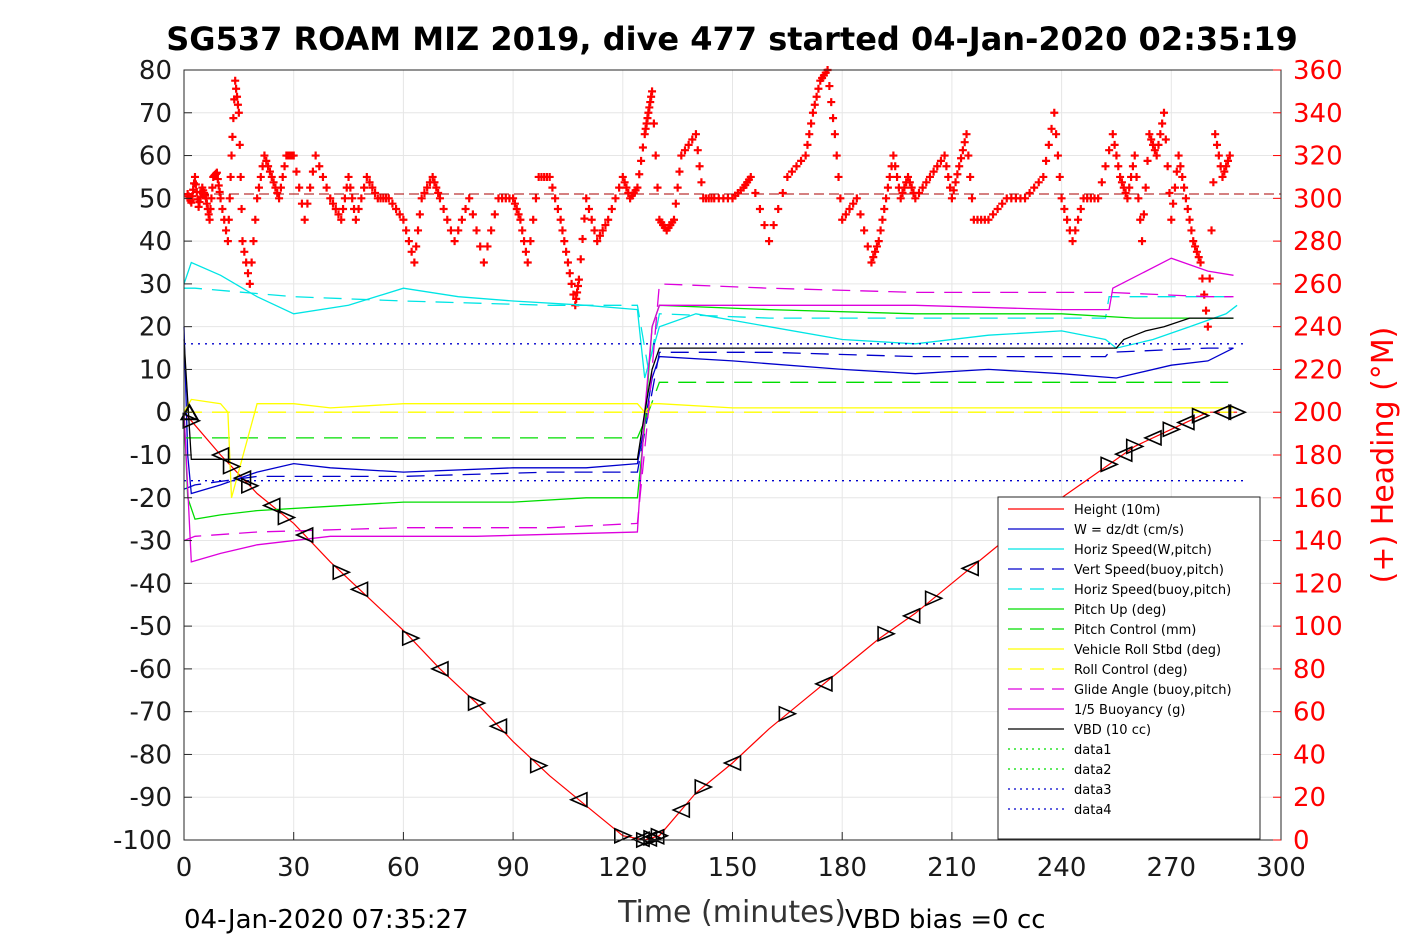 This screenshot has height=945, width=1417. Describe the element at coordinates (1149, 570) in the screenshot. I see `legend-label: Vert Speed(buoy,pitch)` at that location.